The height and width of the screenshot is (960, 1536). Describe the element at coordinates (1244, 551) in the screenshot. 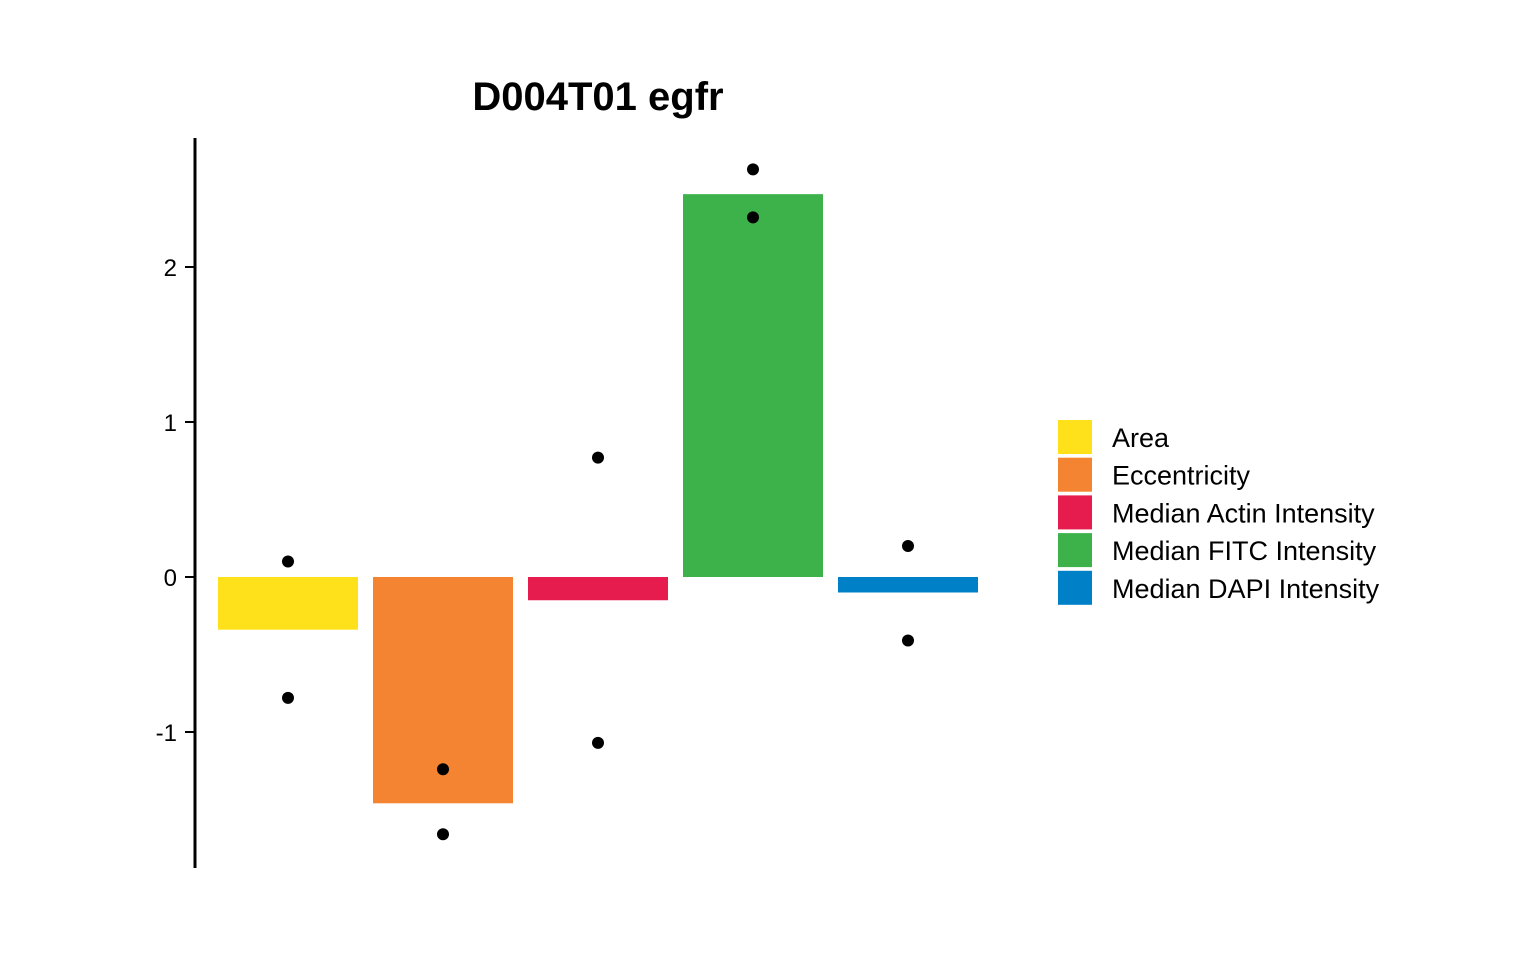

I see `legend-label: Median FITC Intensity` at that location.